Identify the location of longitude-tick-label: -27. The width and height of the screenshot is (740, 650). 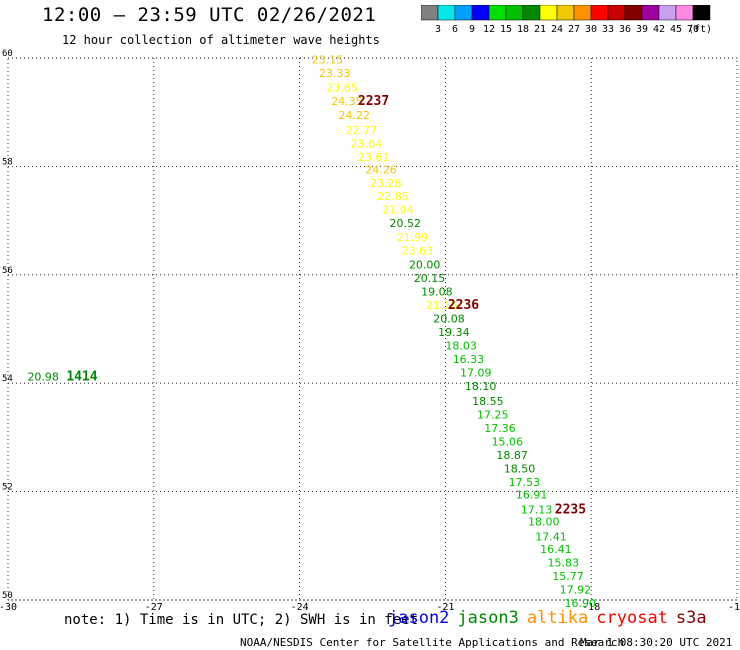
(154, 607).